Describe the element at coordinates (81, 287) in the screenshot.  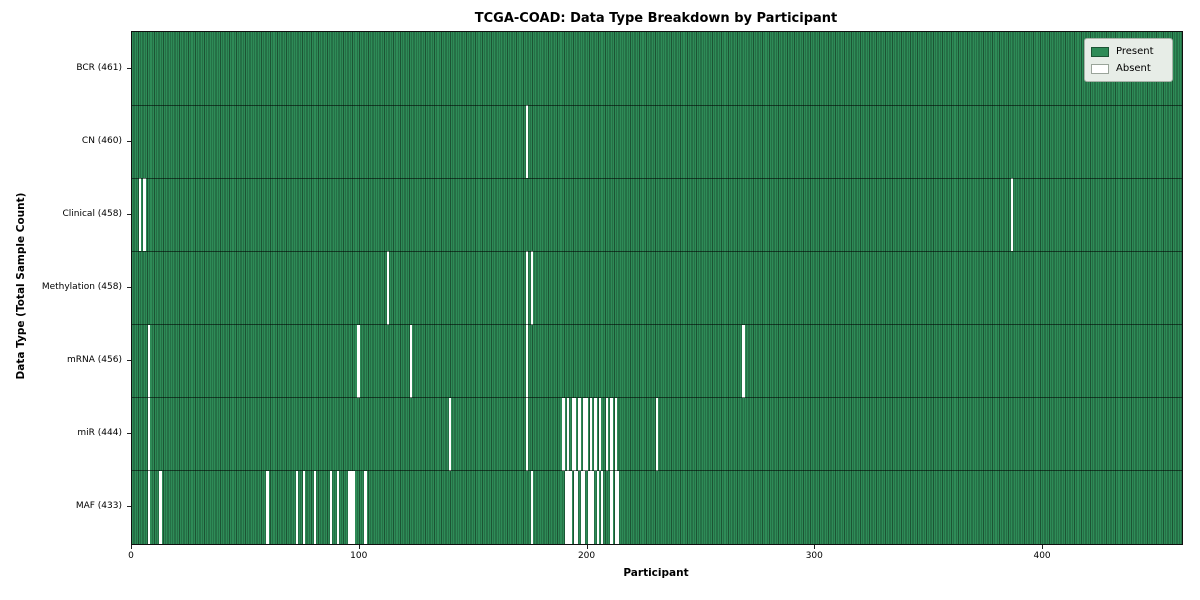
I see `y-tick-label: Methylation (458)` at that location.